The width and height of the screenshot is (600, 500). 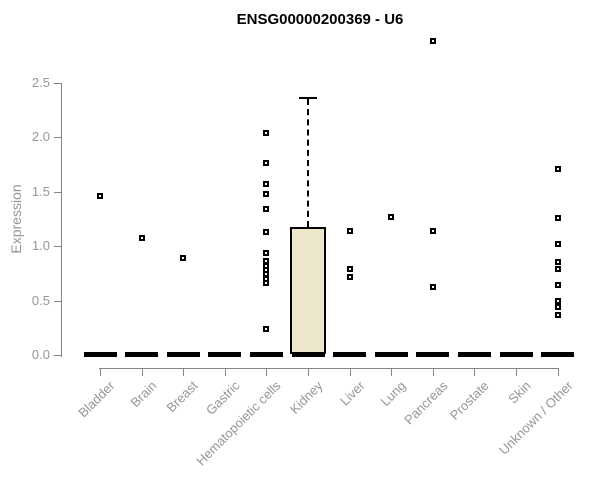 What do you see at coordinates (61, 220) in the screenshot?
I see `y-axis-line` at bounding box center [61, 220].